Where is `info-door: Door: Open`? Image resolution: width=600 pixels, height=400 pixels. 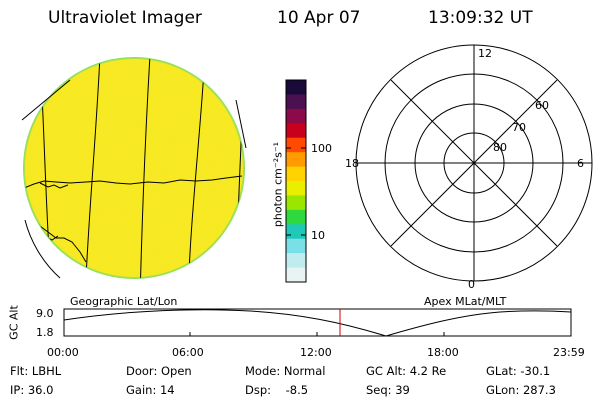
info-door: Door: Open is located at coordinates (159, 371).